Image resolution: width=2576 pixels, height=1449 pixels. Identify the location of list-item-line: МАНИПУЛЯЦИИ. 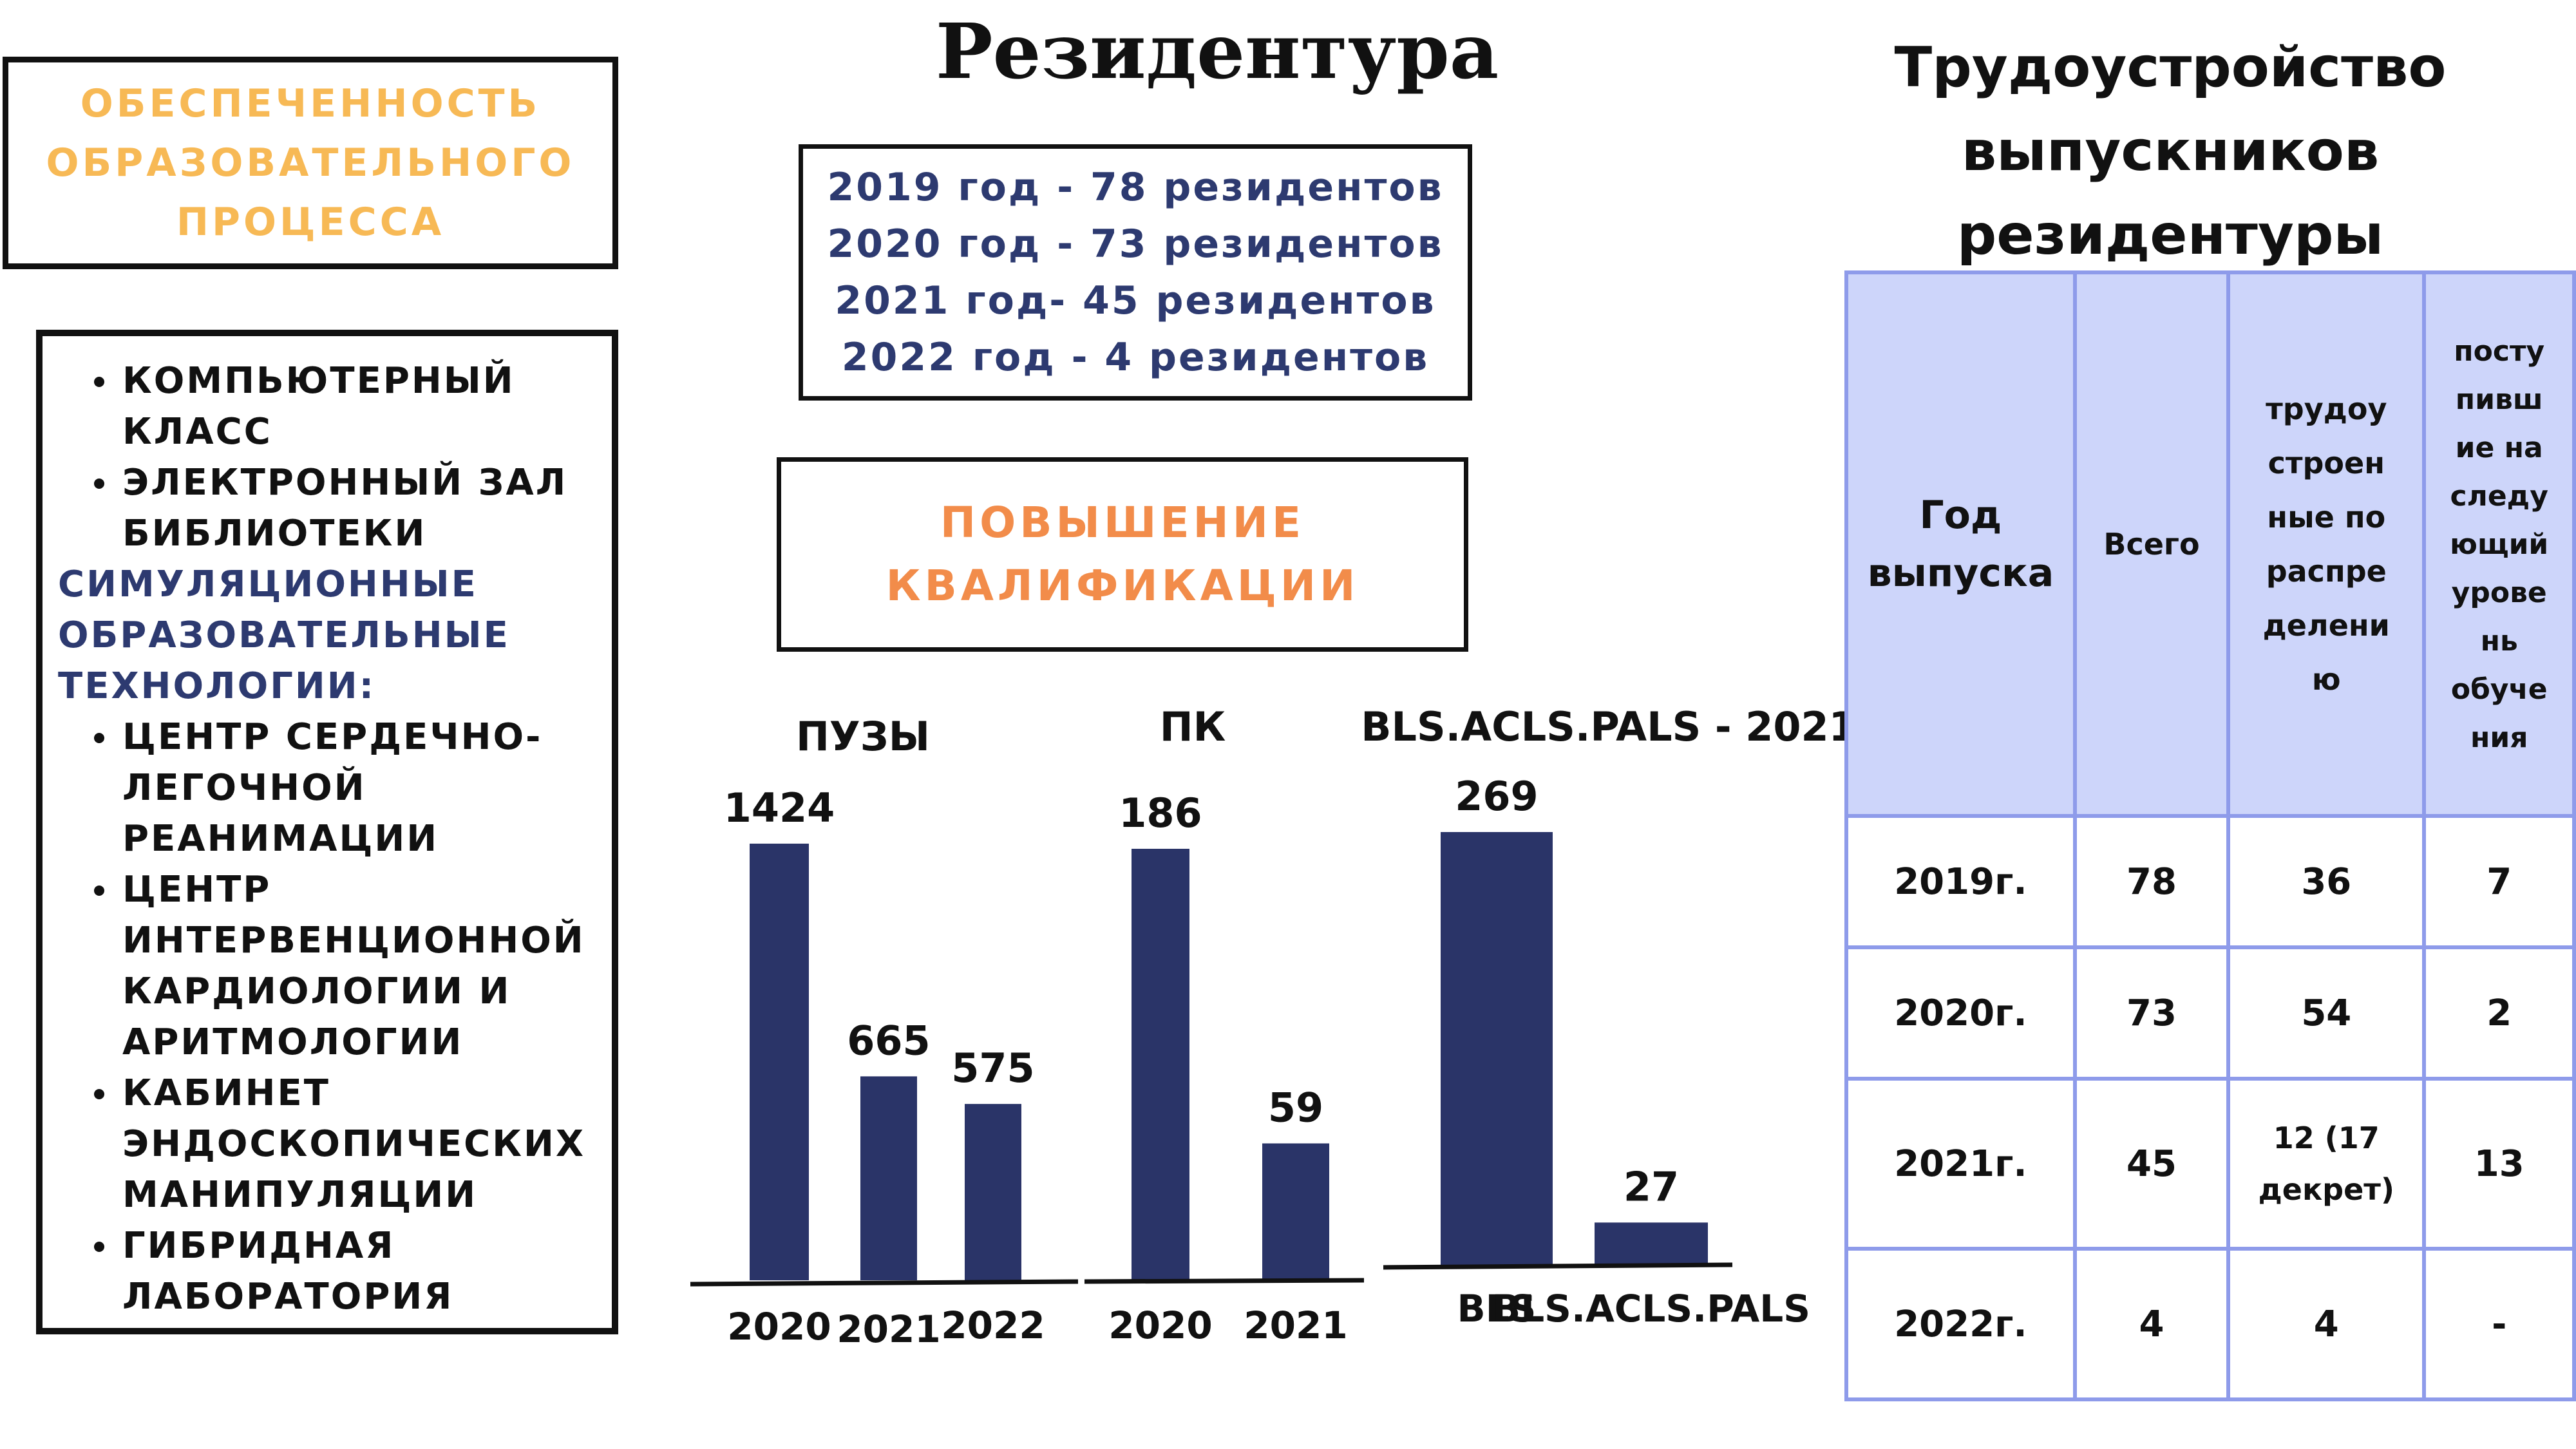
(300, 1195).